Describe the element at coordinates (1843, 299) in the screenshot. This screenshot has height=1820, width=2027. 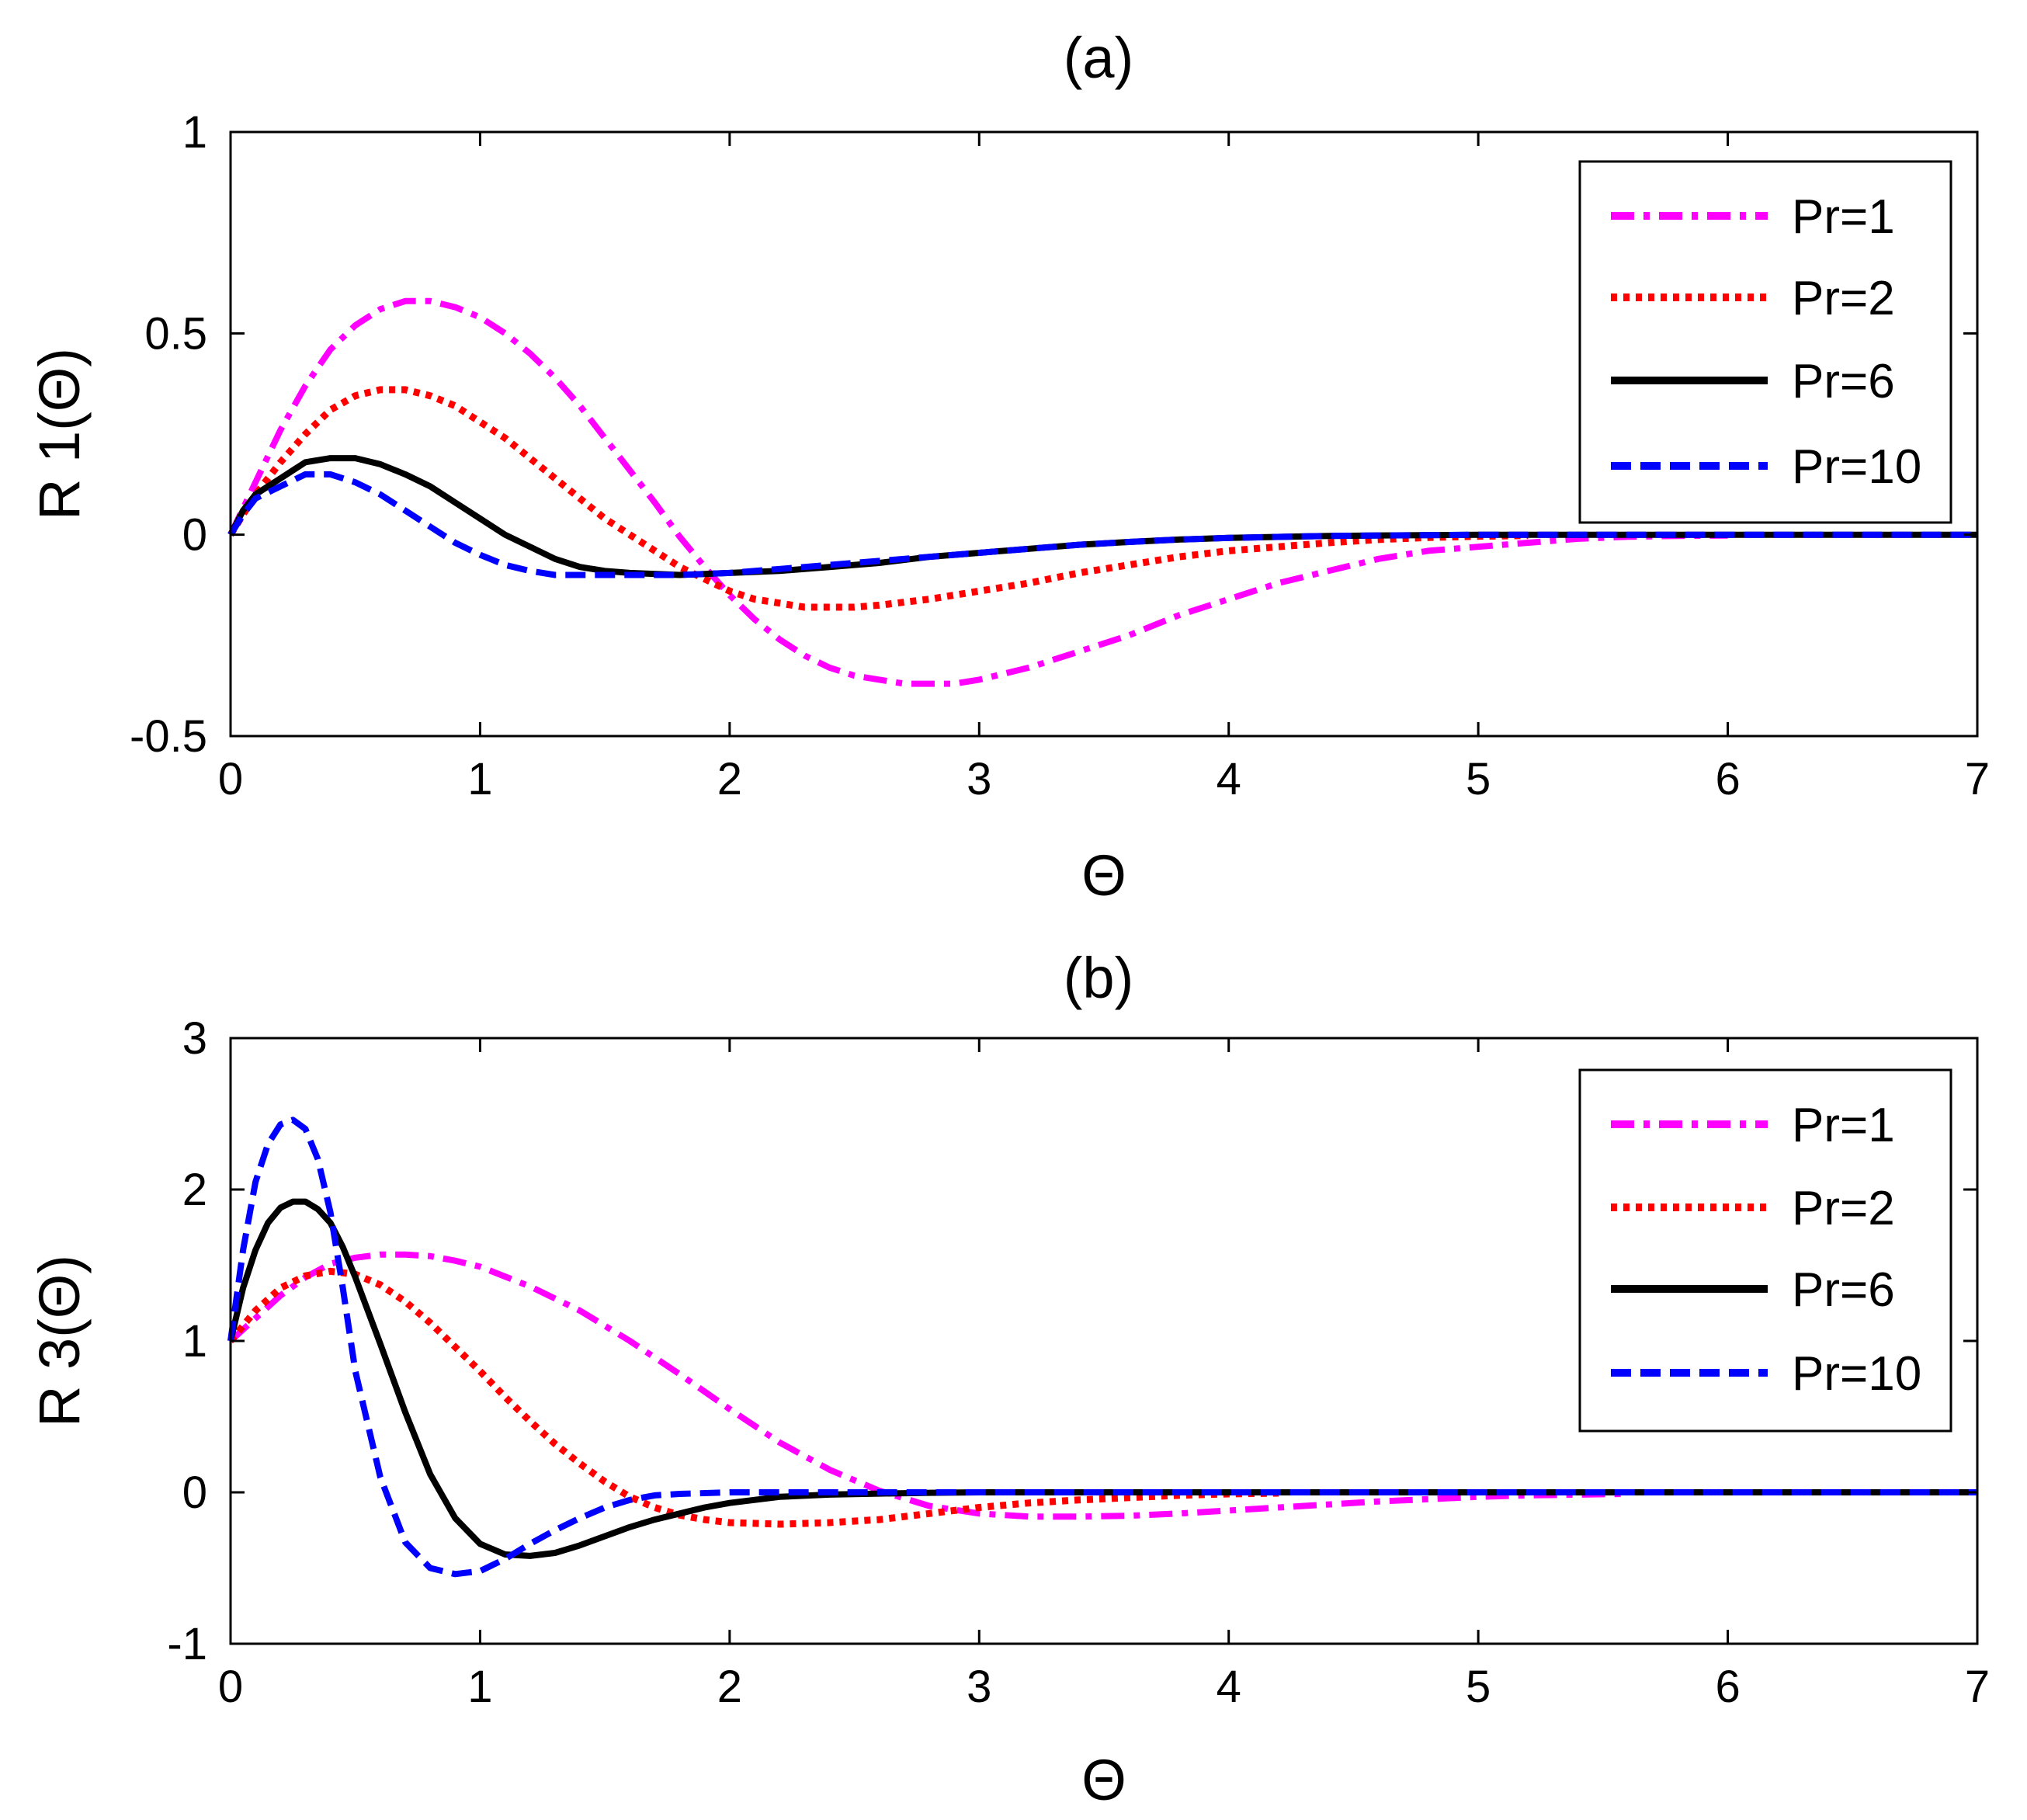
I see `panel-a-legend-label-pr2: Pr=2` at that location.